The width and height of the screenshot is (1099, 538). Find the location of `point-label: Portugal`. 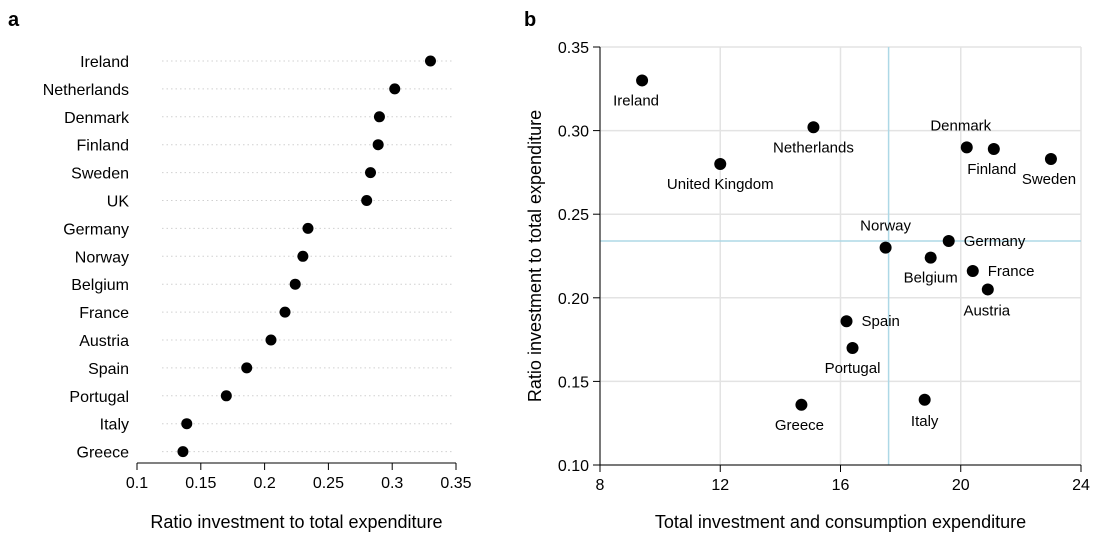

point-label: Portugal is located at coordinates (853, 368).